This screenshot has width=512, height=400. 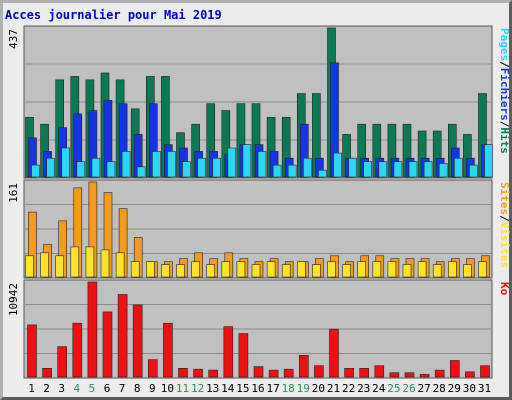 What do you see at coordinates (379, 388) in the screenshot?
I see `x-tick-label-24: 24` at bounding box center [379, 388].